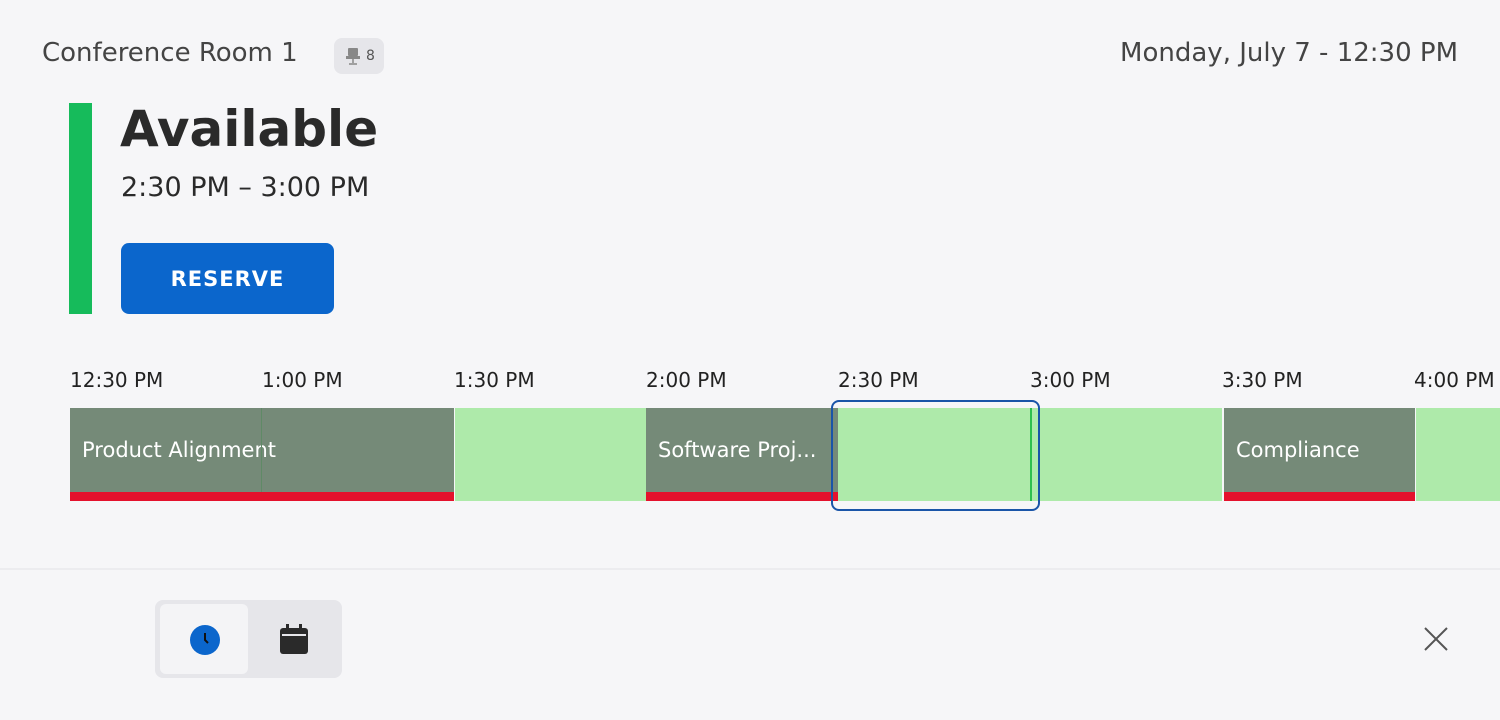 The image size is (1500, 720). Describe the element at coordinates (302, 380) in the screenshot. I see `time-label: 1:00 PM` at that location.